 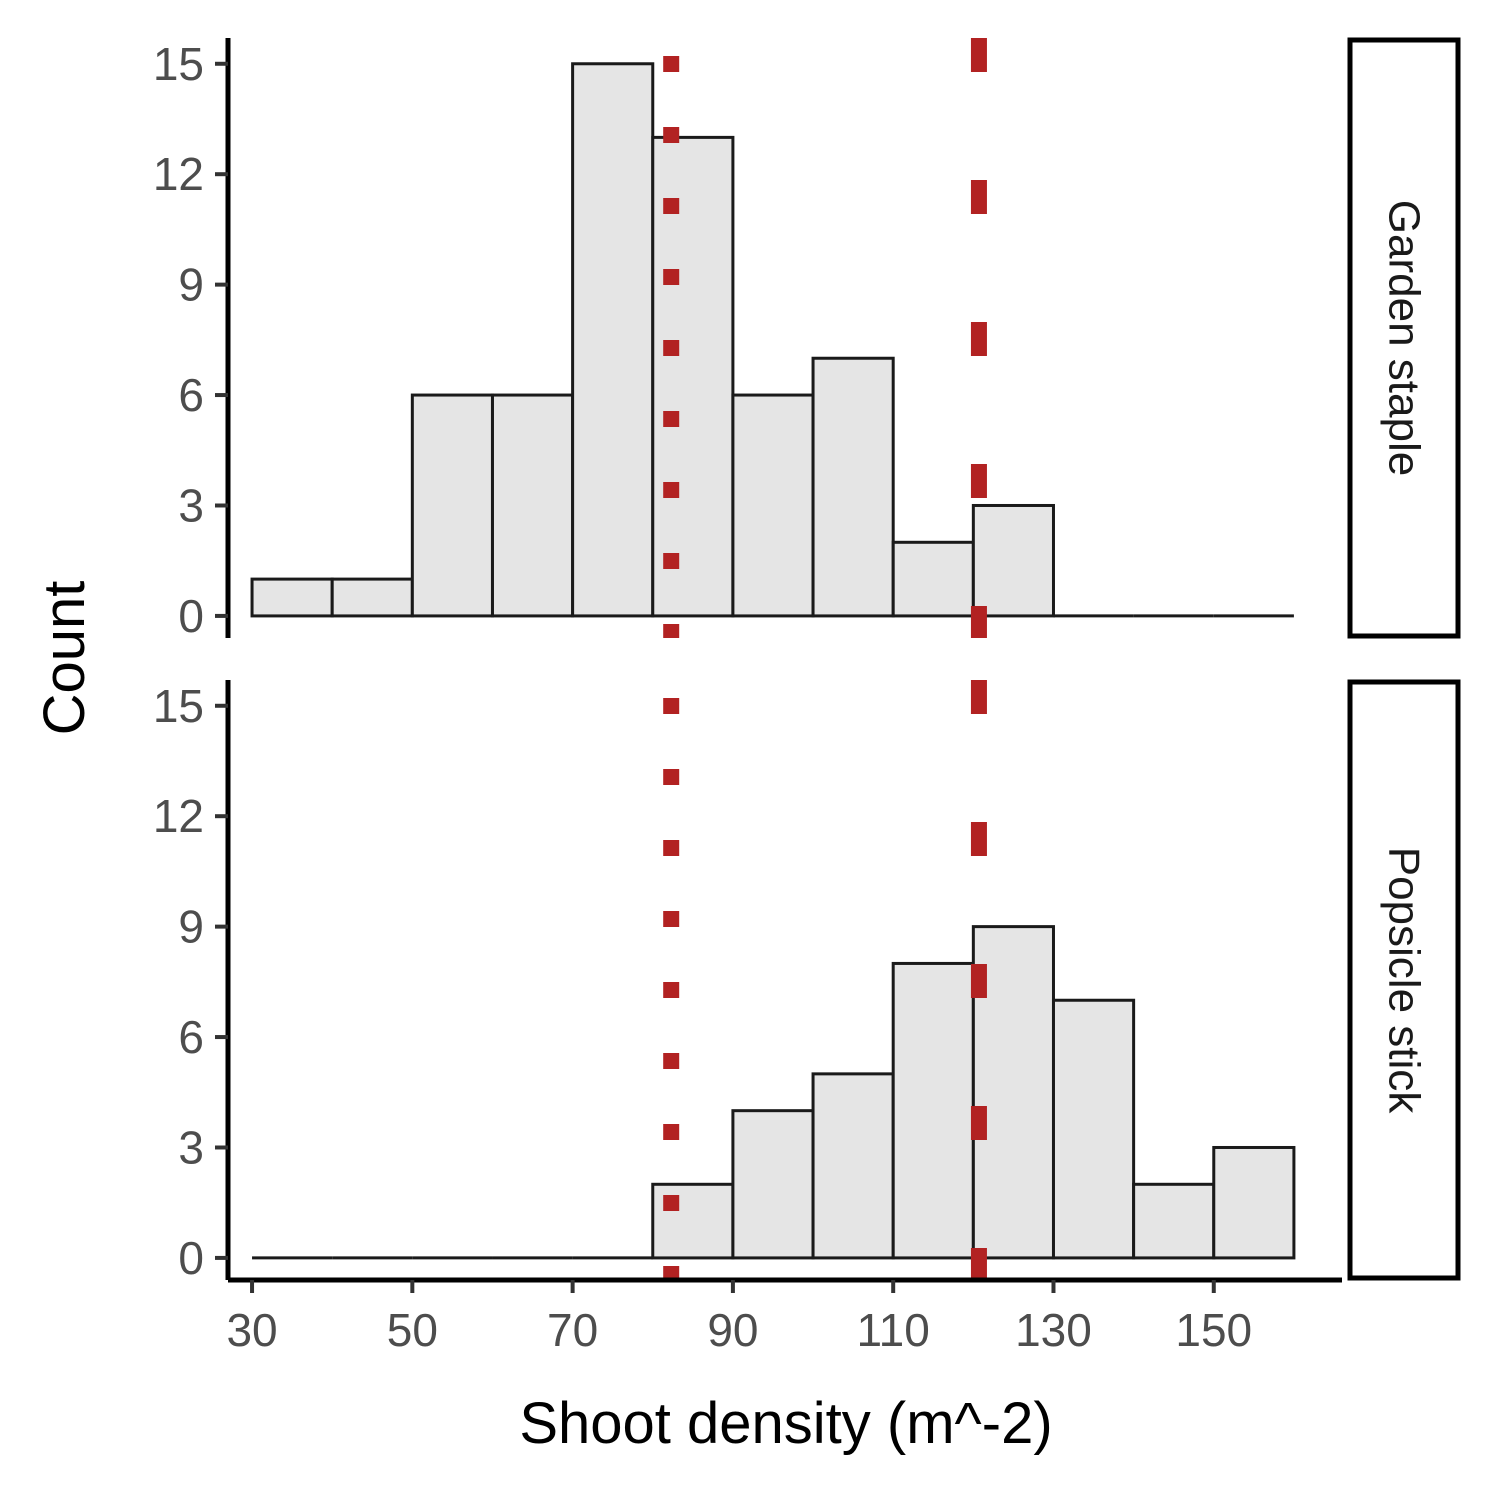 I want to click on x-axis: 30 50 70 90 110 130 150, so click(x=784, y=1316).